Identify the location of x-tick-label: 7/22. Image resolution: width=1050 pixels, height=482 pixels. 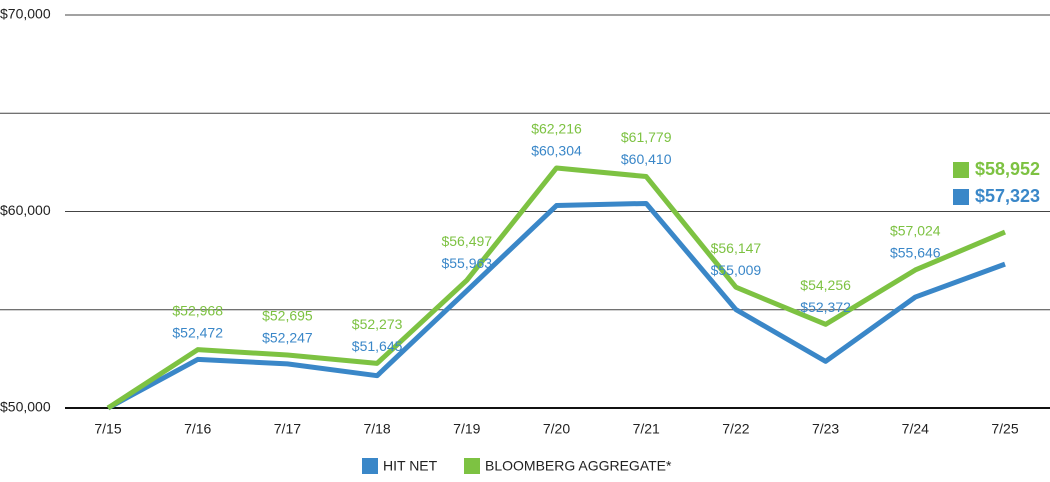
(735, 429).